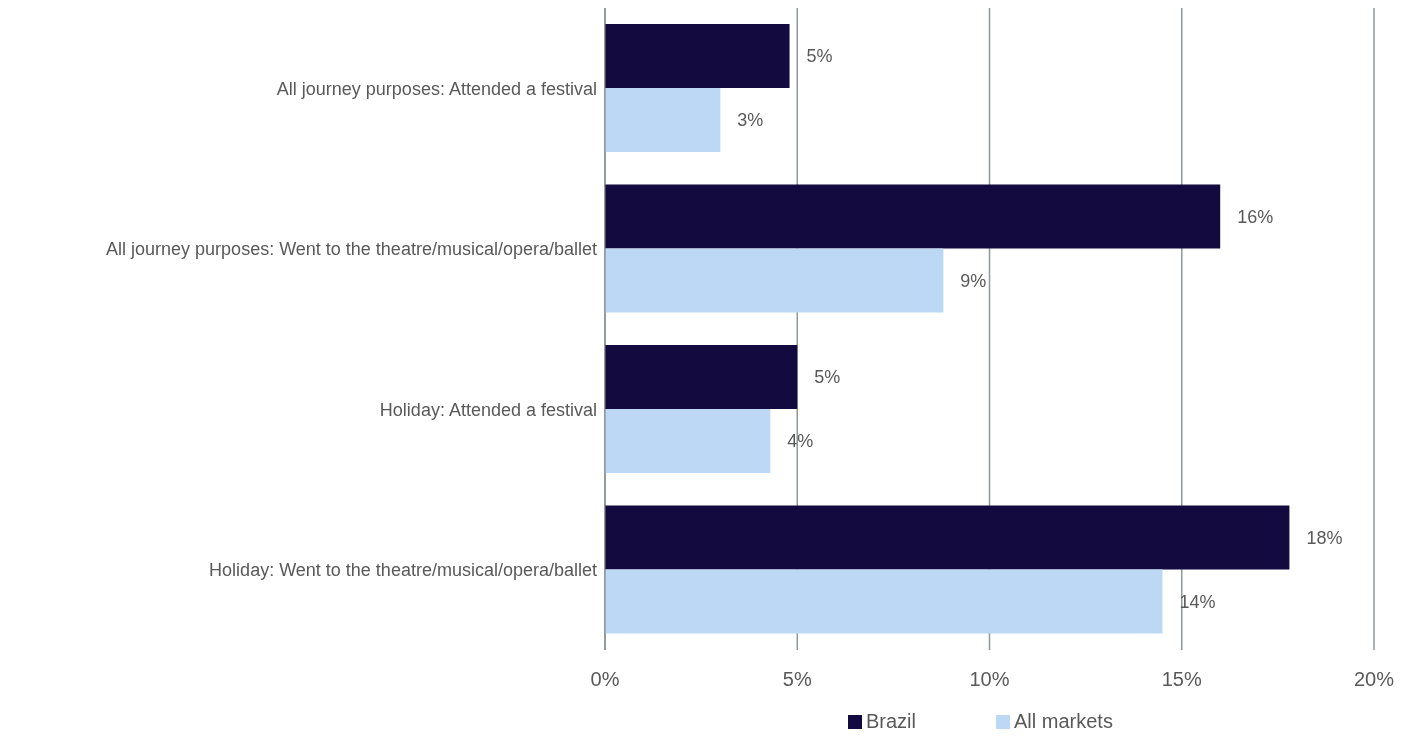 The image size is (1413, 745). Describe the element at coordinates (488, 409) in the screenshot. I see `y-tick-label: Holiday: Attended a festival` at that location.